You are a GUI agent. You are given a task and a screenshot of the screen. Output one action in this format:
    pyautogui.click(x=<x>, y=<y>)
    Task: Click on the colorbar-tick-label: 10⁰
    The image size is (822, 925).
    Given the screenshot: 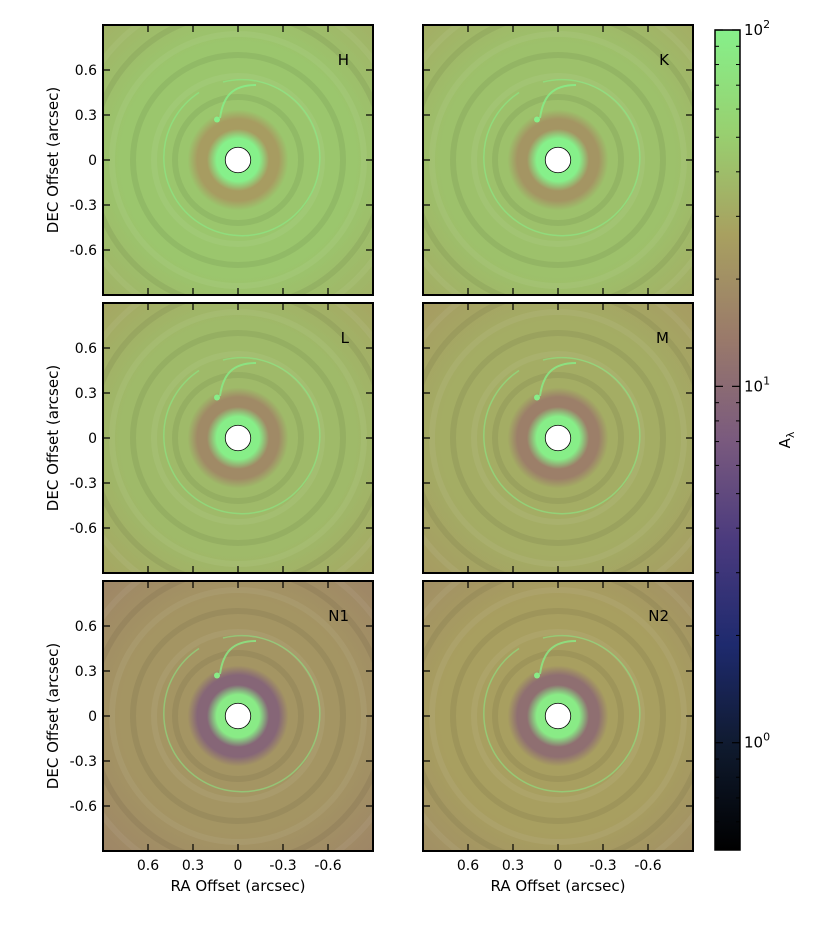 What is the action you would take?
    pyautogui.click(x=757, y=741)
    